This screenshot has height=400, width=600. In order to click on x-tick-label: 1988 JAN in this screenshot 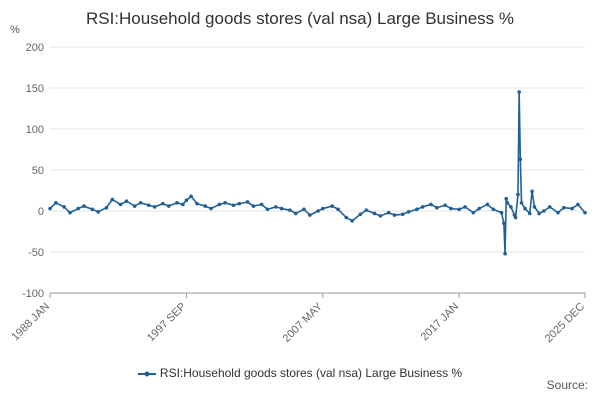, I will do `click(30, 322)`.